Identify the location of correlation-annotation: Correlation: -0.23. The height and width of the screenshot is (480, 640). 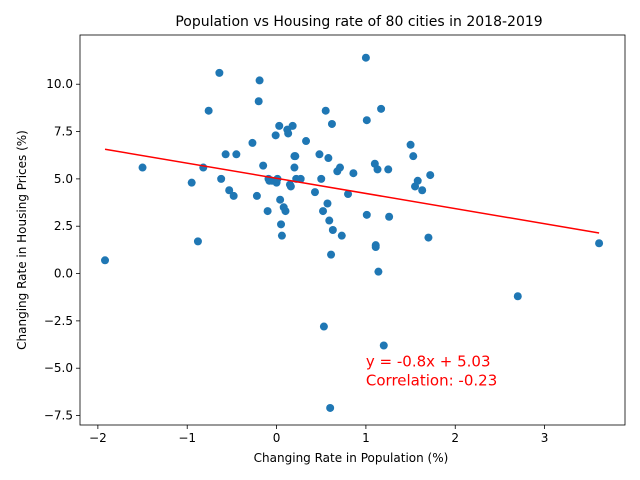
(431, 380).